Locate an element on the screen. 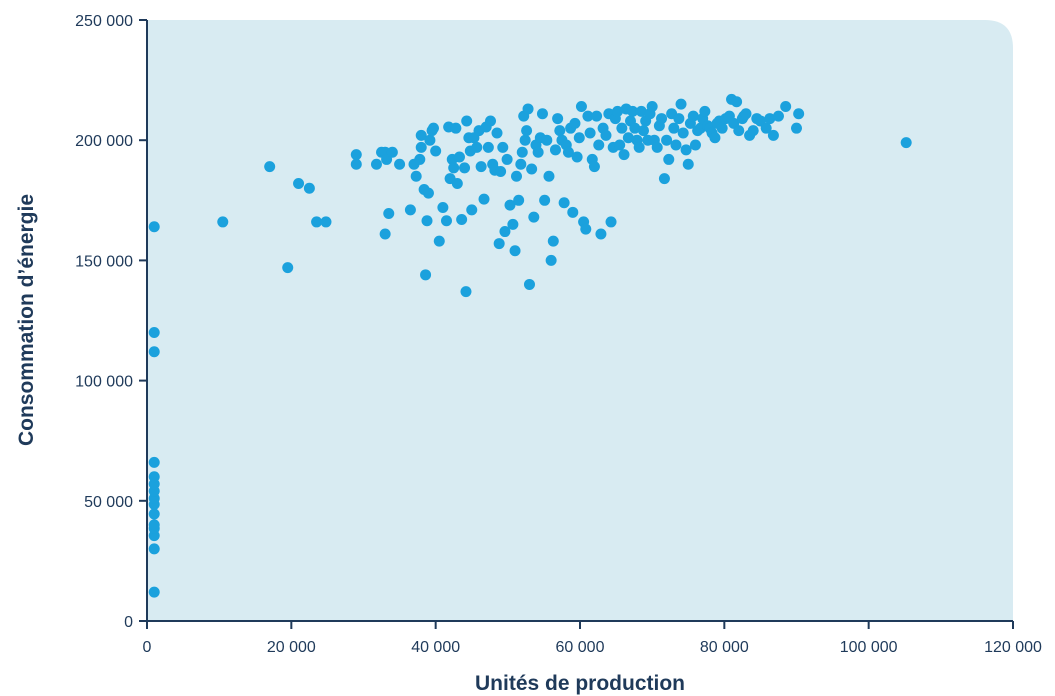 Image resolution: width=1055 pixels, height=696 pixels. y-axis-title: Consommation d’énergie is located at coordinates (26, 320).